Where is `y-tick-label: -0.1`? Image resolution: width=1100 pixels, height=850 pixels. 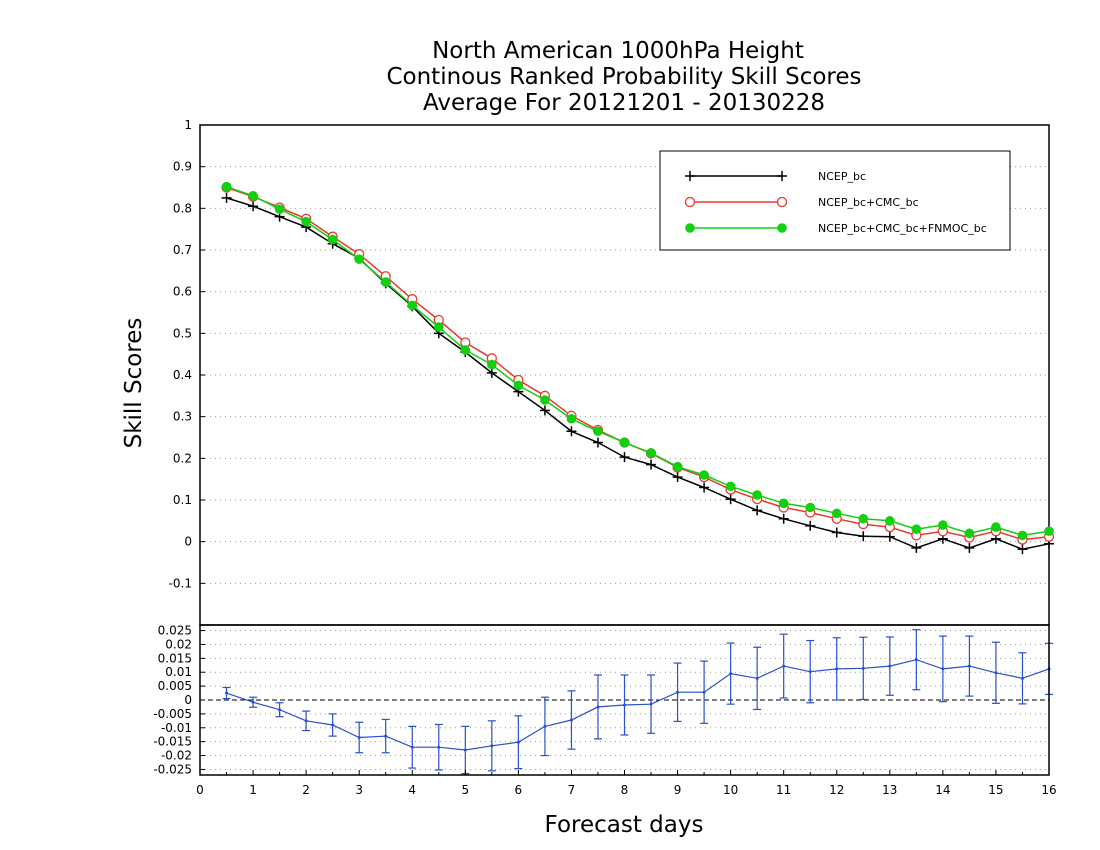
y-tick-label: -0.1 is located at coordinates (180, 583).